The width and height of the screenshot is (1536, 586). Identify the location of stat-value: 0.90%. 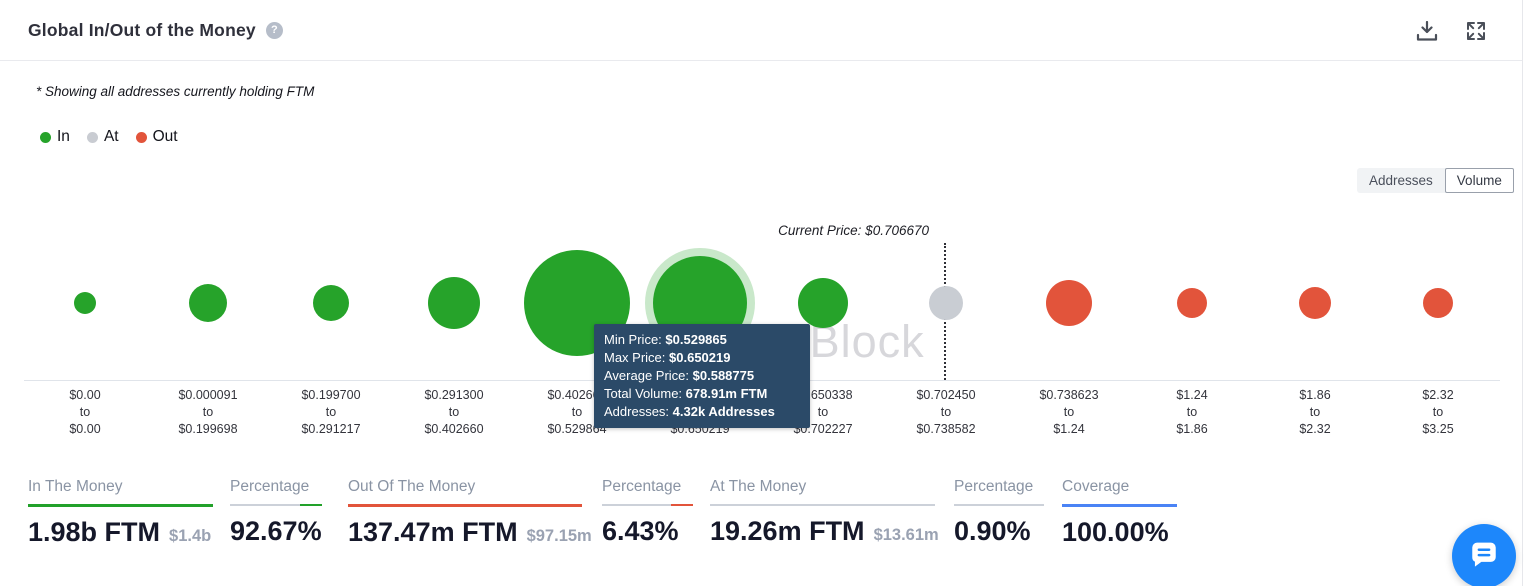
(992, 531).